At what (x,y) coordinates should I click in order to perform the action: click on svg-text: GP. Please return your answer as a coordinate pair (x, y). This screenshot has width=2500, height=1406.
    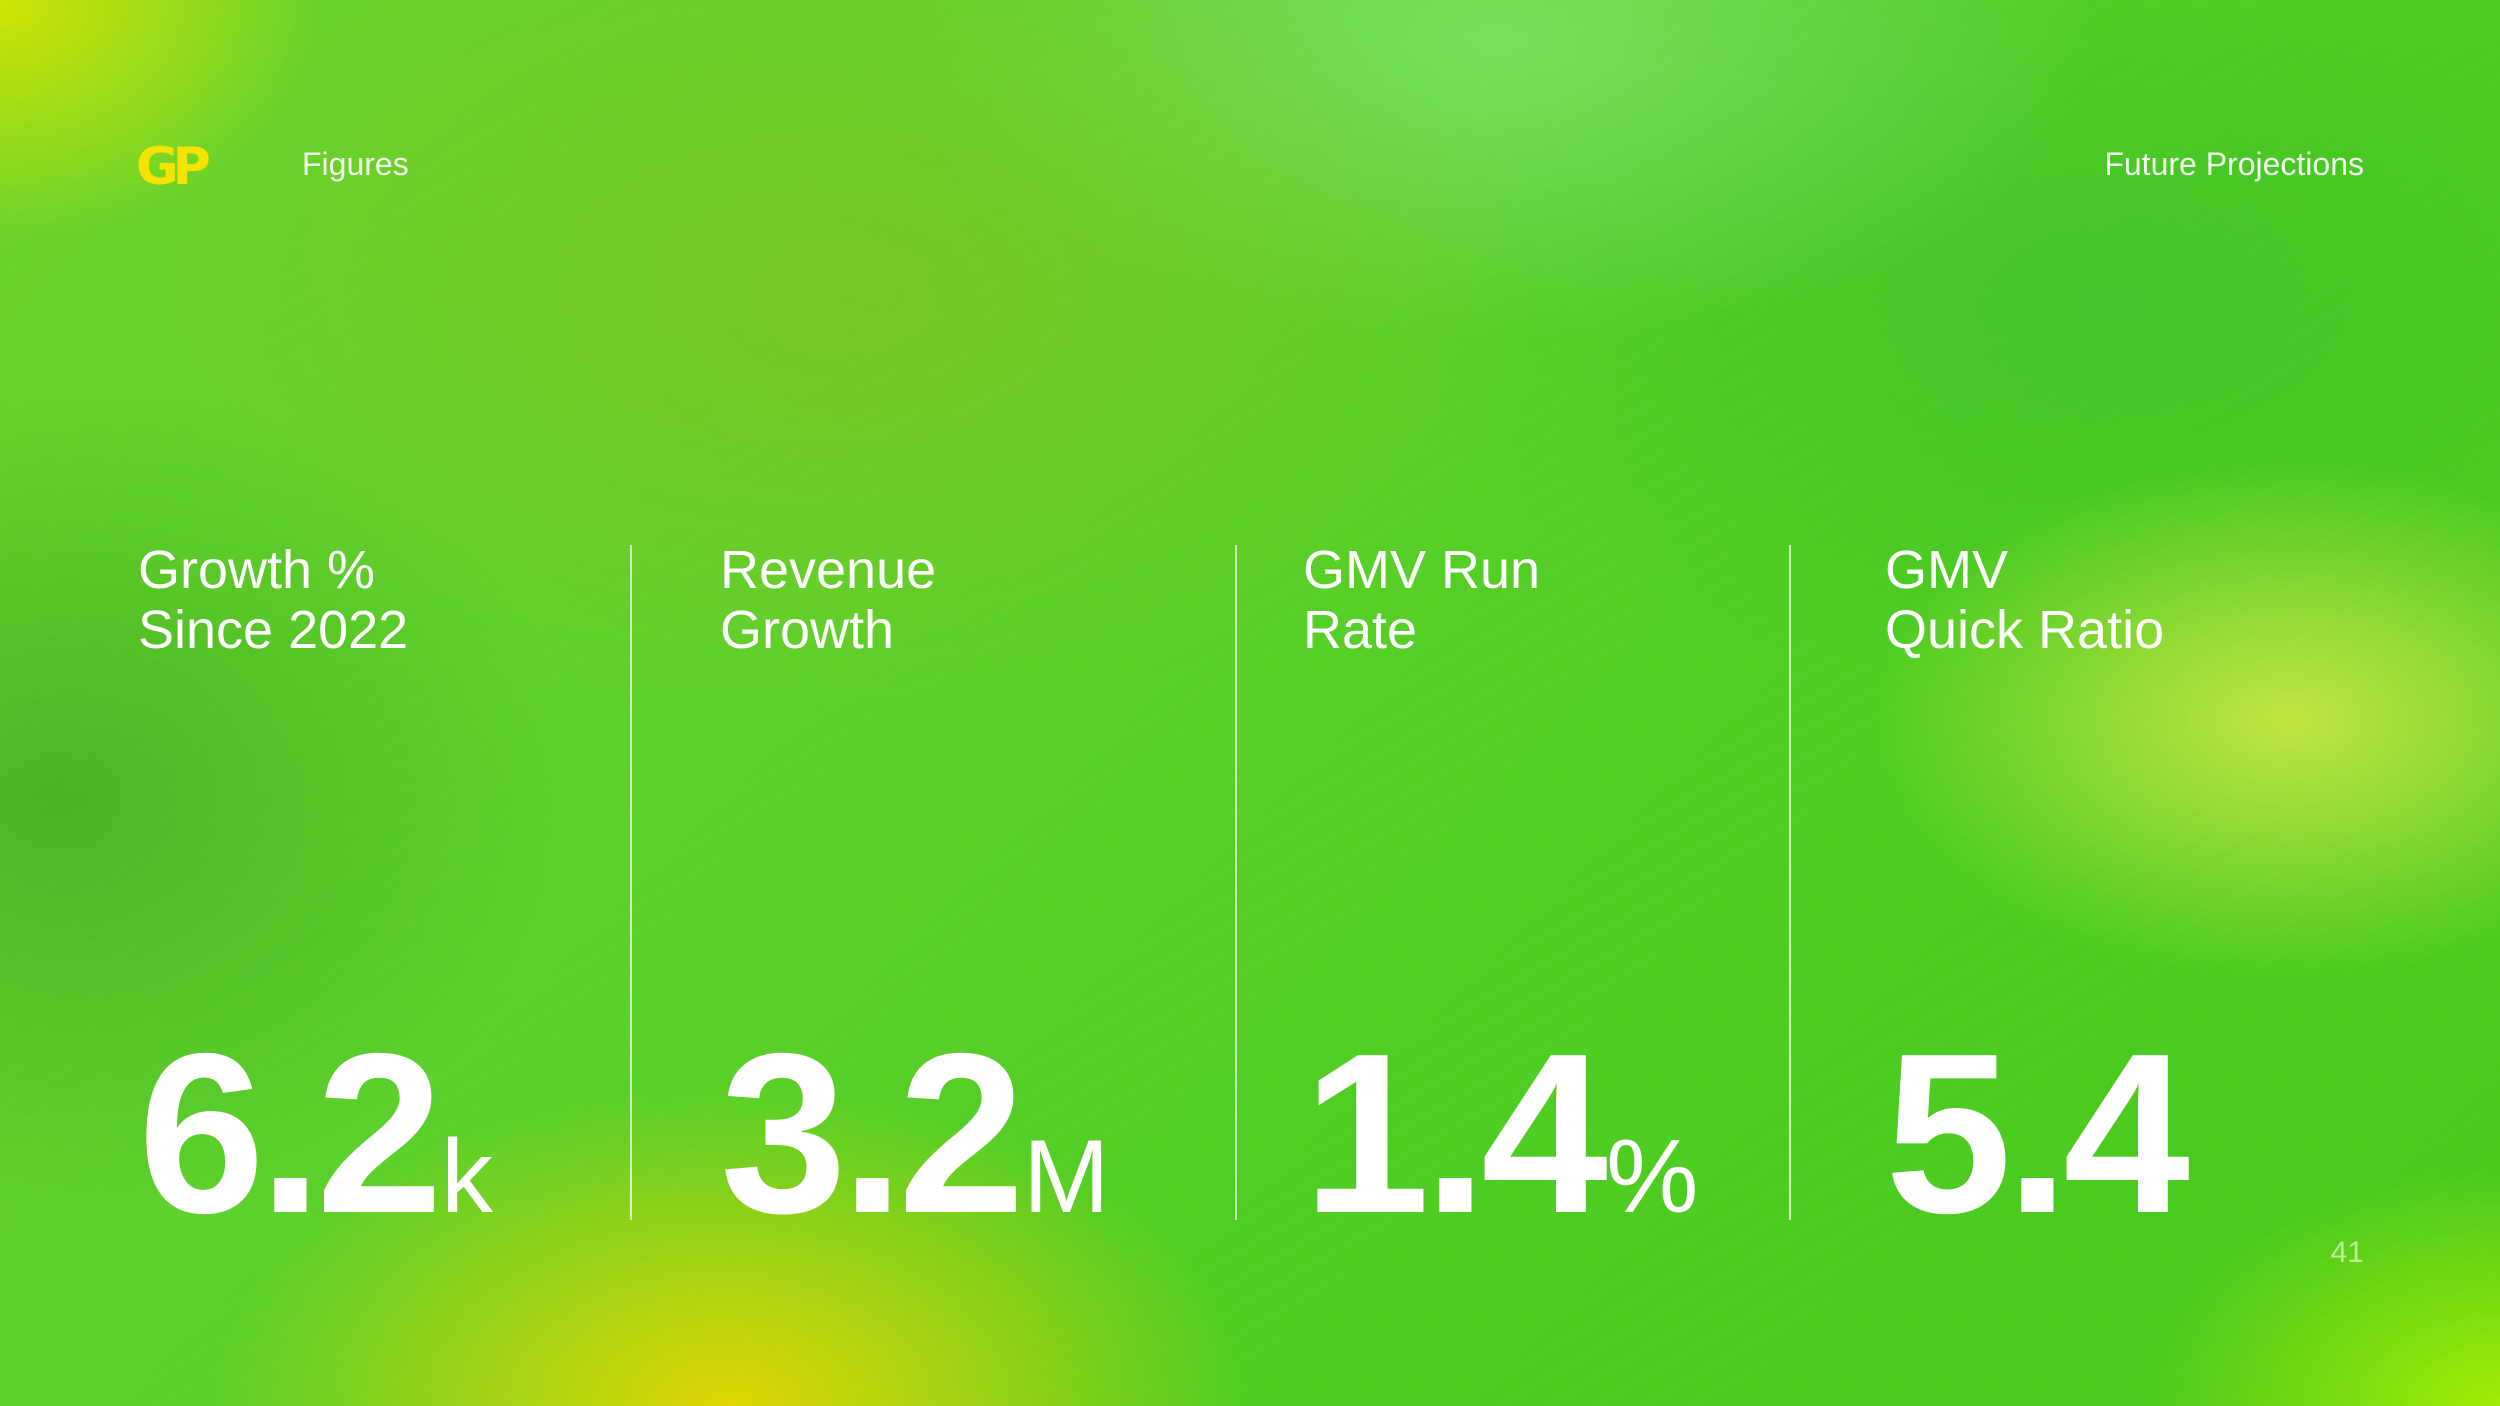
    Looking at the image, I should click on (172, 165).